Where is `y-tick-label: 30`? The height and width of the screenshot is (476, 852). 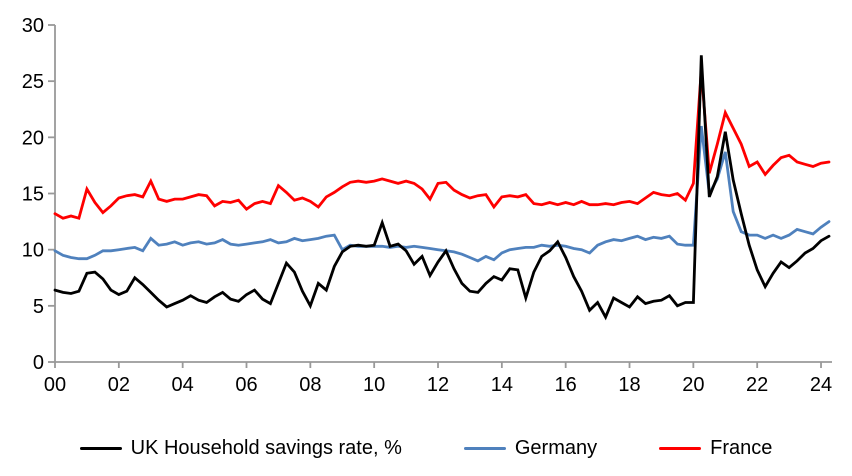
y-tick-label: 30 is located at coordinates (33, 26).